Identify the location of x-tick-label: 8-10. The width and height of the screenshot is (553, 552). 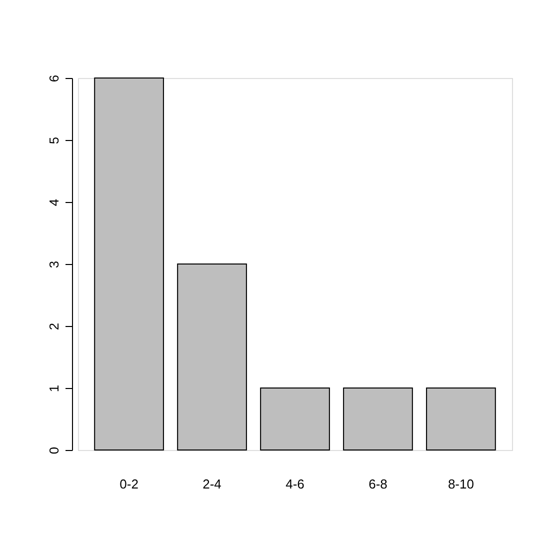
(461, 484).